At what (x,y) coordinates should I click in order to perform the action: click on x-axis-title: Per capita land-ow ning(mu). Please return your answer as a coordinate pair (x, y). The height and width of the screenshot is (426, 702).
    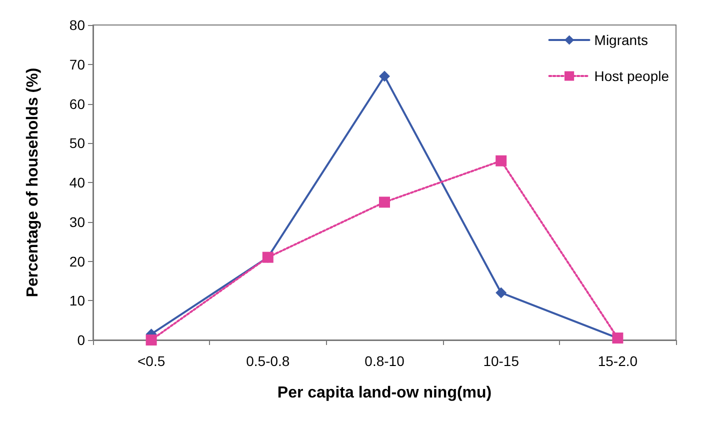
    Looking at the image, I should click on (384, 393).